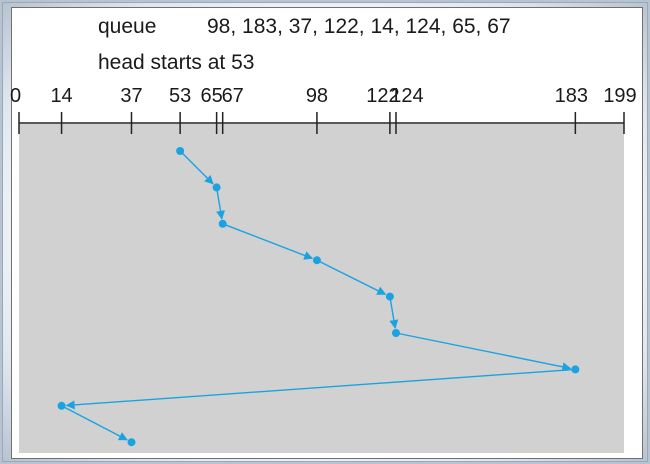 This screenshot has width=650, height=464. What do you see at coordinates (619, 96) in the screenshot?
I see `tick-label-199: 199` at bounding box center [619, 96].